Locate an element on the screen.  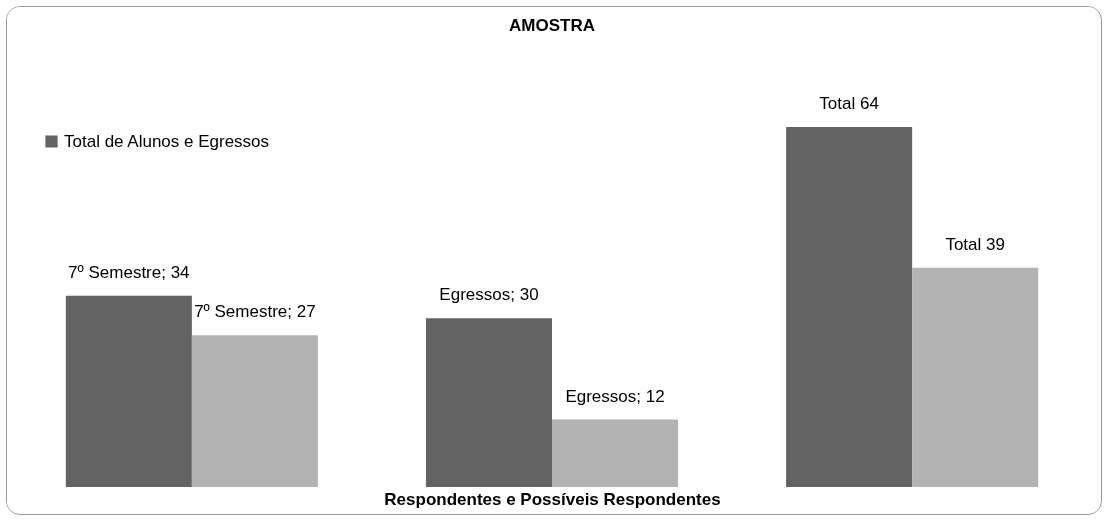
data-label: Total 64 is located at coordinates (849, 103).